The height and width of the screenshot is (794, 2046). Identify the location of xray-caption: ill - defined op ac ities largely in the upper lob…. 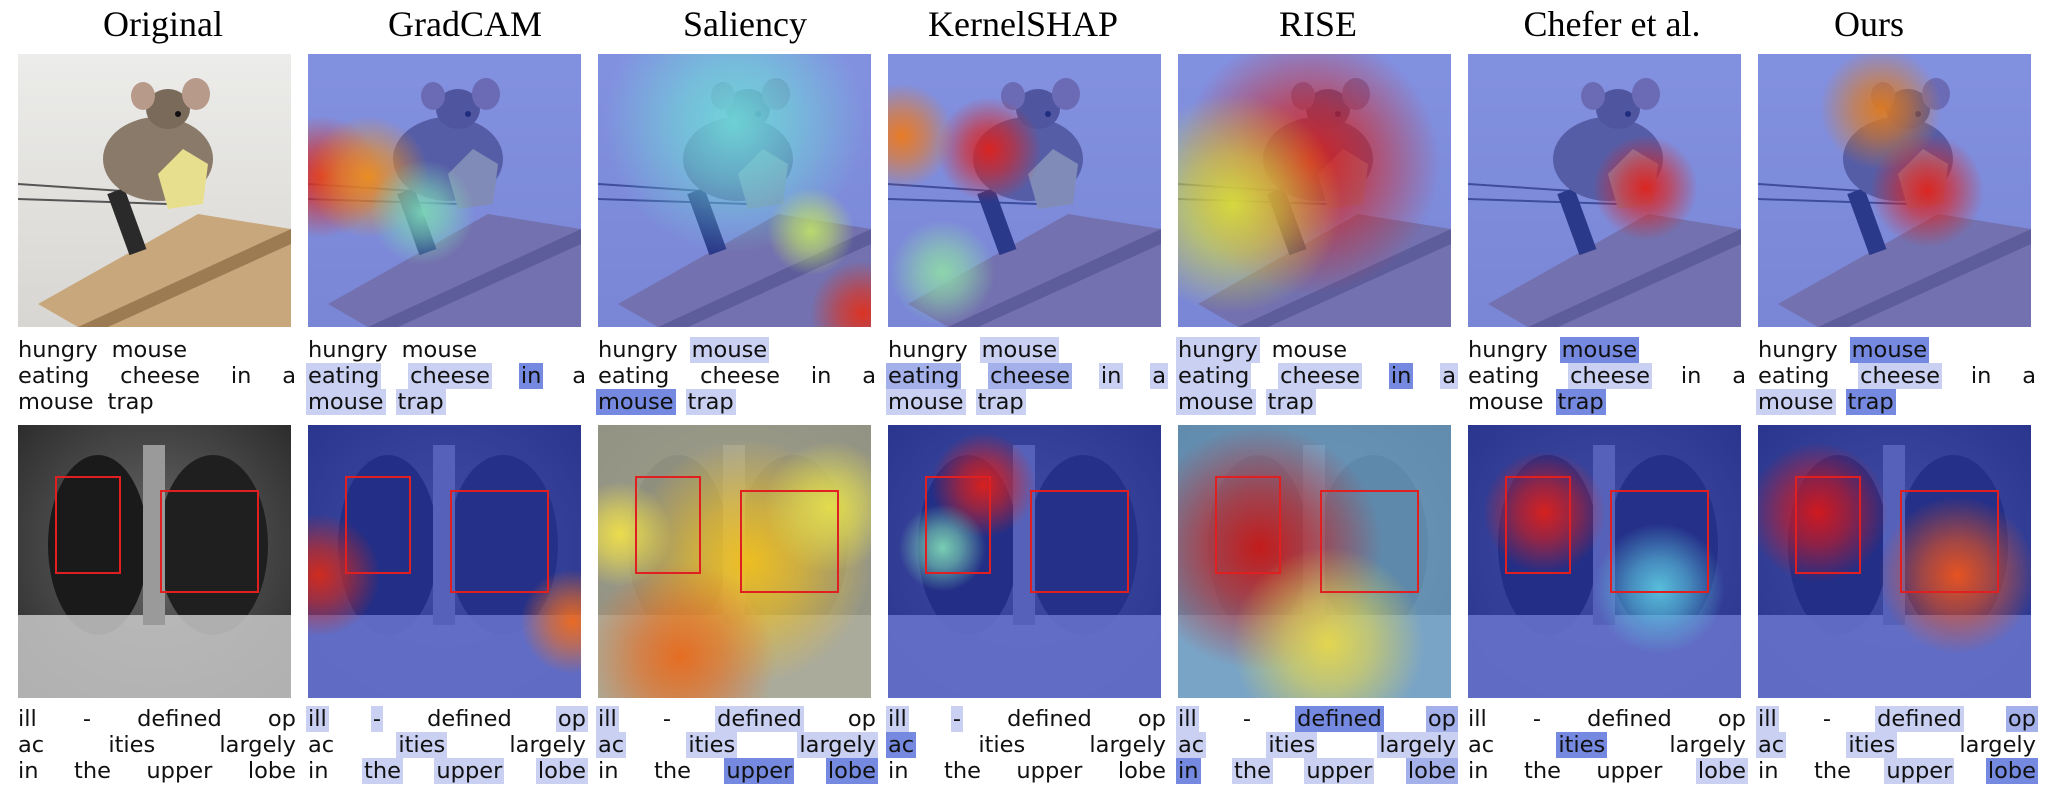
(1027, 745).